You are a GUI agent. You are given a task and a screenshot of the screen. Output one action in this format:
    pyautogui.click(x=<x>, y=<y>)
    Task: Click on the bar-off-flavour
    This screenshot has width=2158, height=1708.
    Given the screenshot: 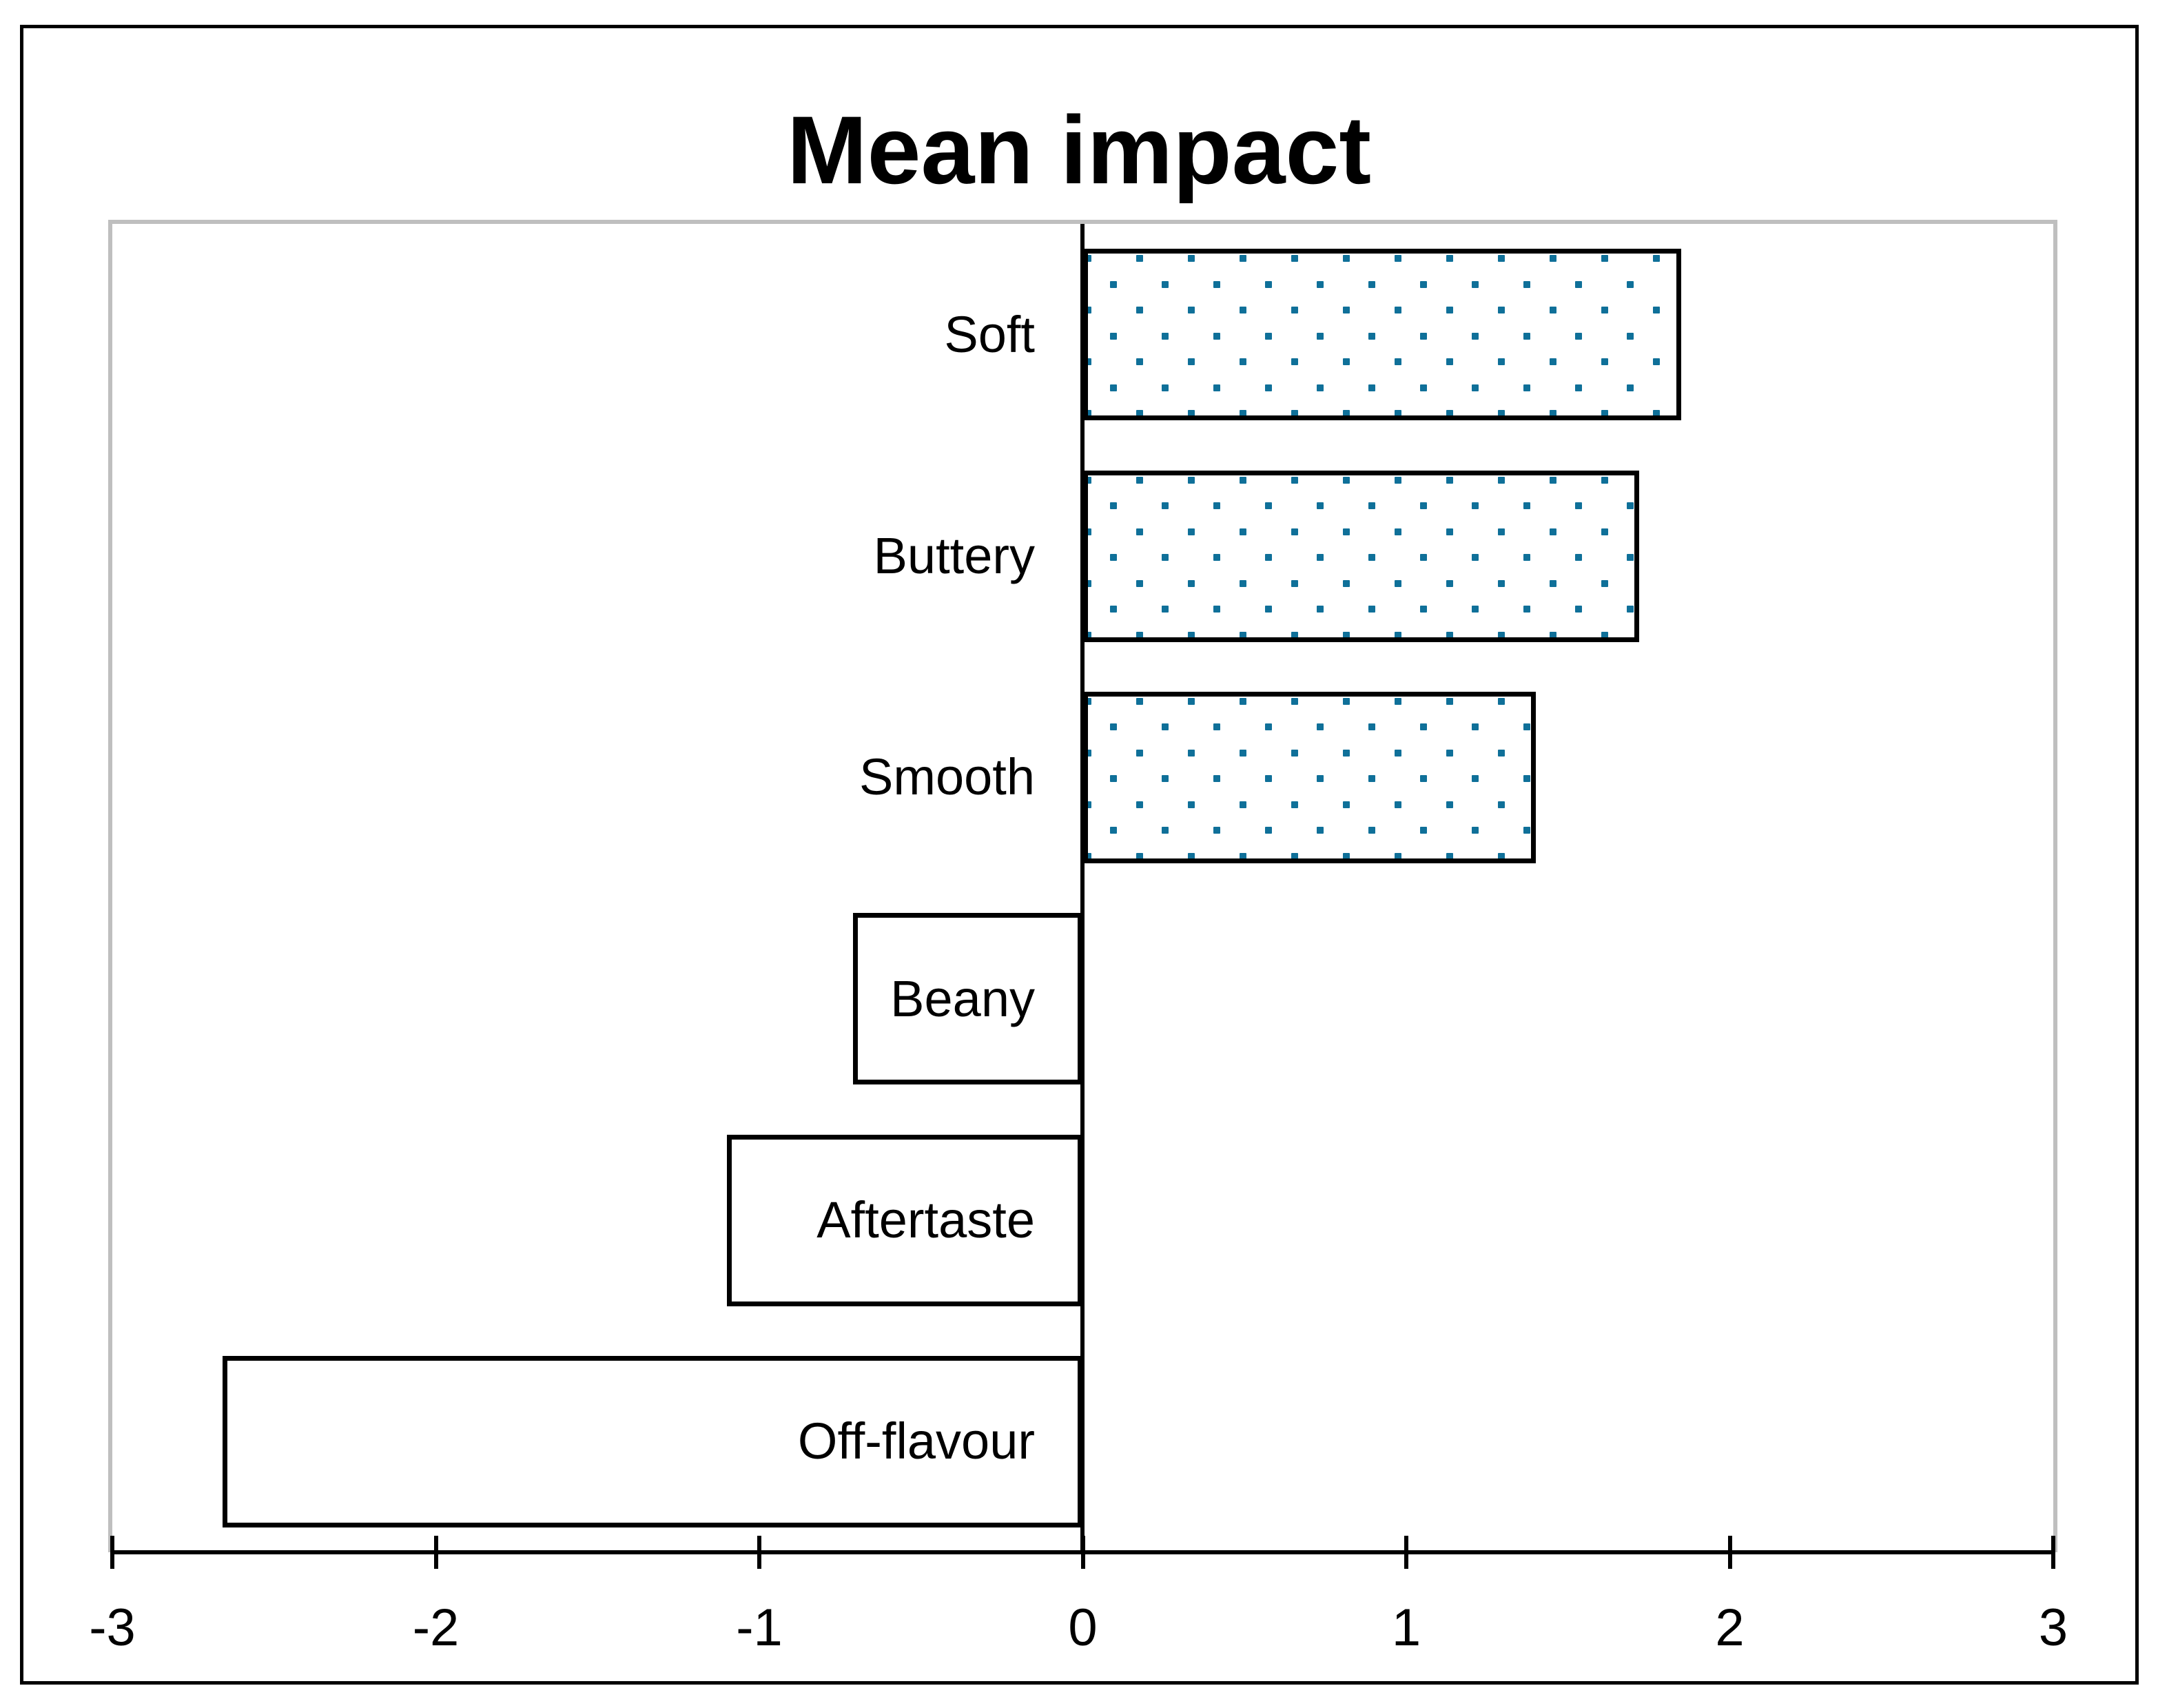 What is the action you would take?
    pyautogui.click(x=652, y=1441)
    